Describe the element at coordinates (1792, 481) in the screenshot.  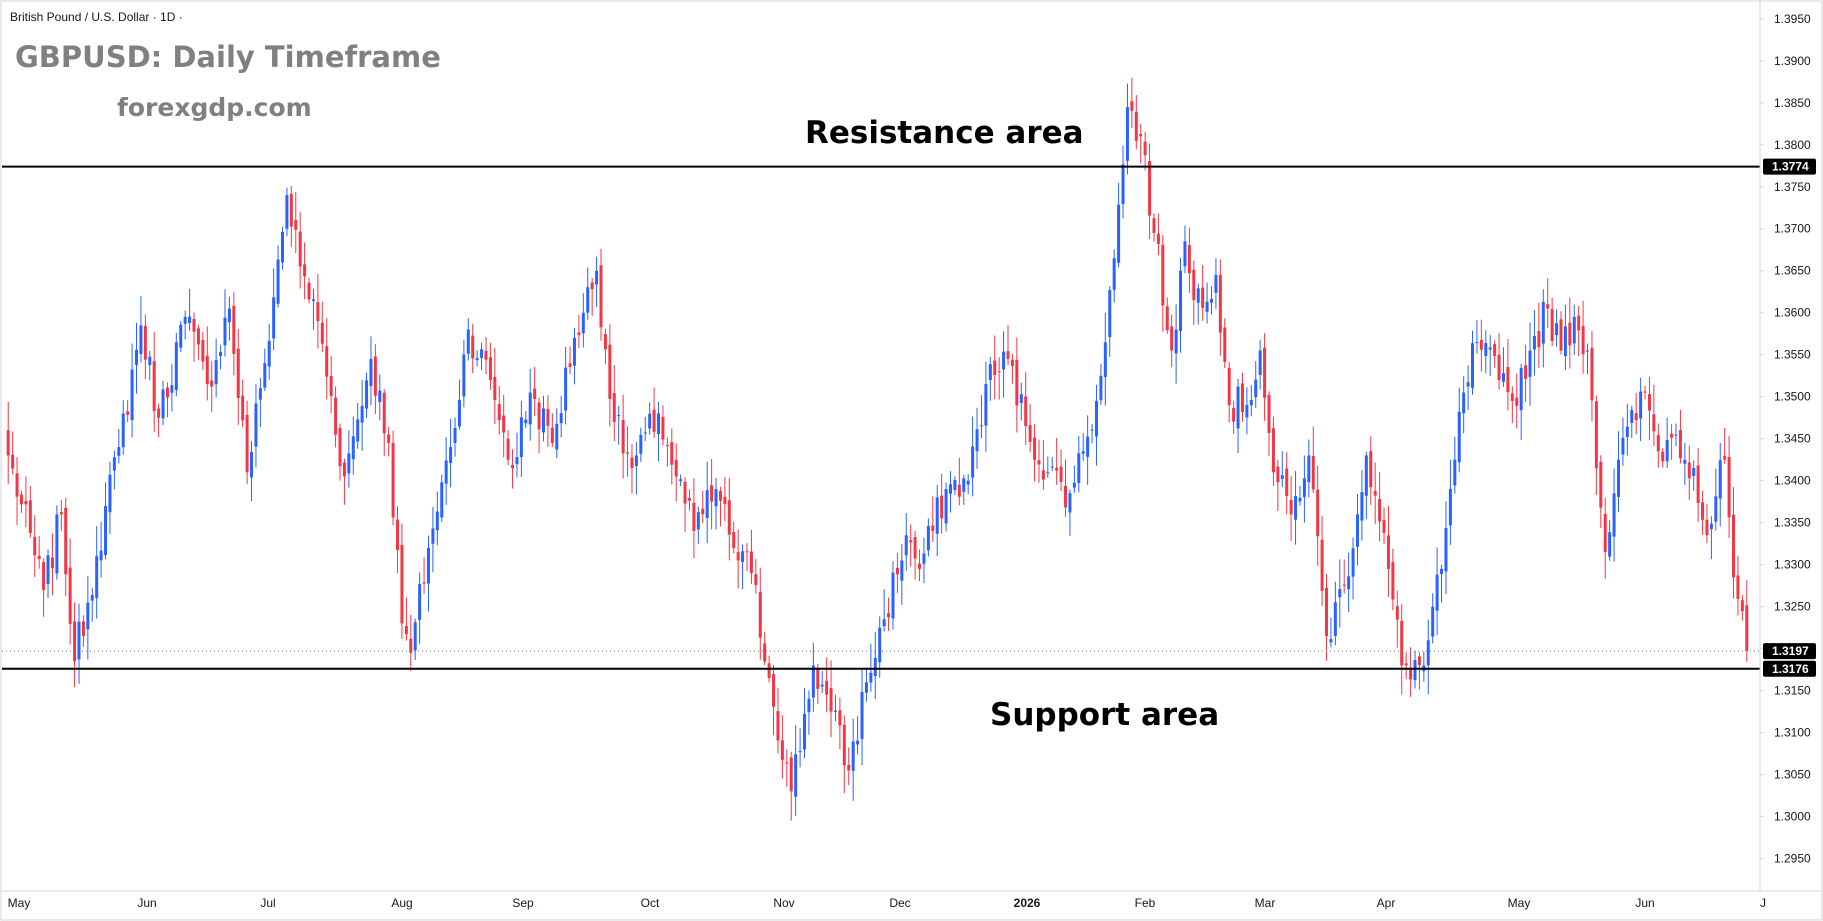
I see `price-tick-label: 1.3400` at that location.